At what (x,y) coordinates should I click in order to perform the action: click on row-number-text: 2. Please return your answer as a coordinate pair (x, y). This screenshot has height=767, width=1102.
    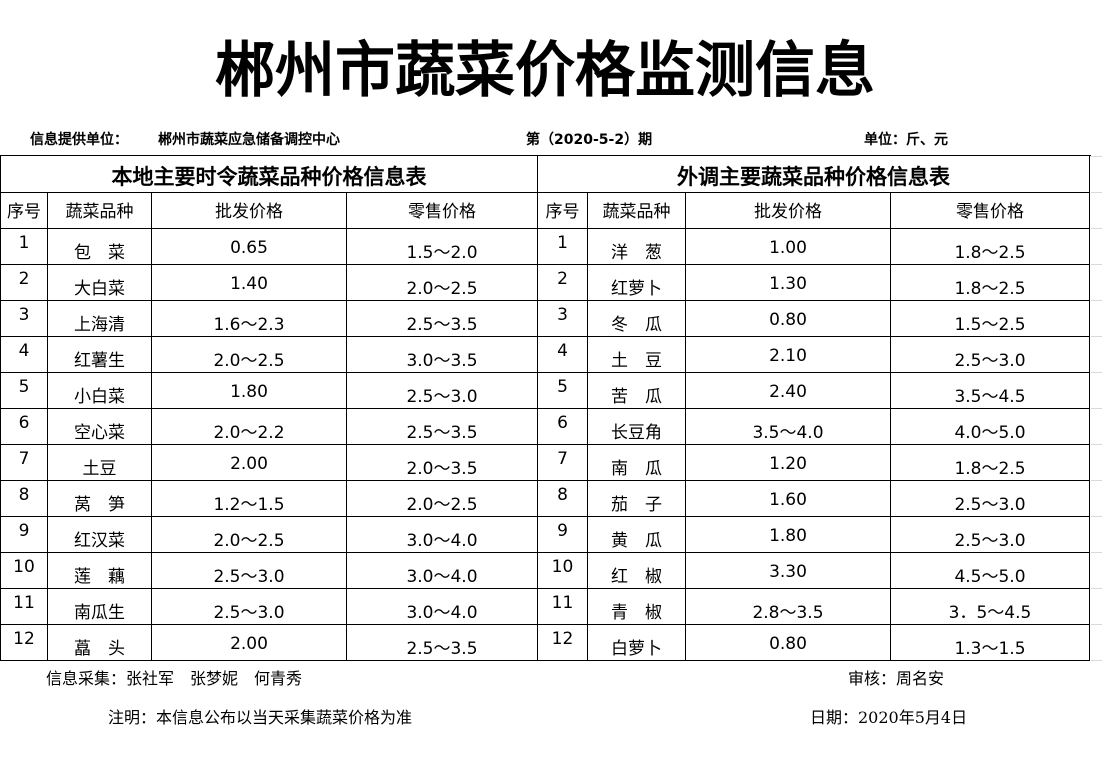
    Looking at the image, I should click on (562, 279).